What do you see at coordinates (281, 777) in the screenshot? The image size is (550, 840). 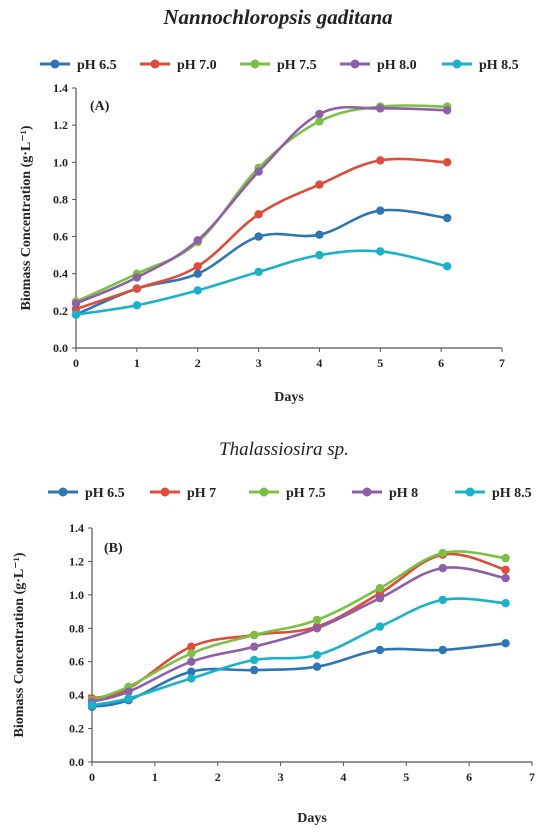 I see `x-tick-label: 3` at bounding box center [281, 777].